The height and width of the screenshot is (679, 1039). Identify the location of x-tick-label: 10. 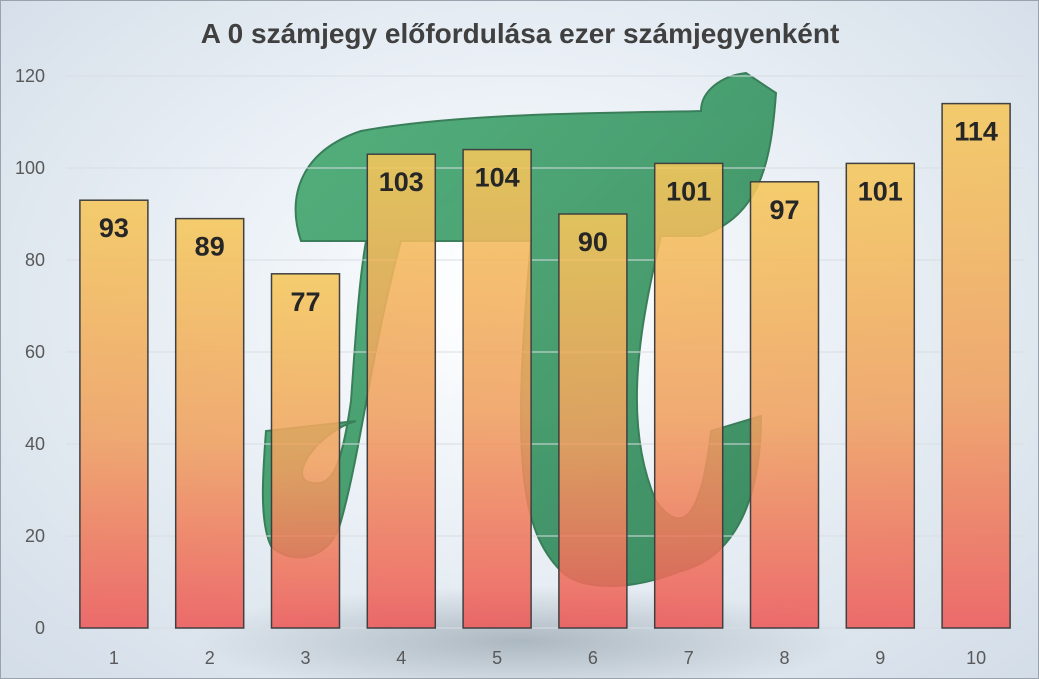
(976, 658).